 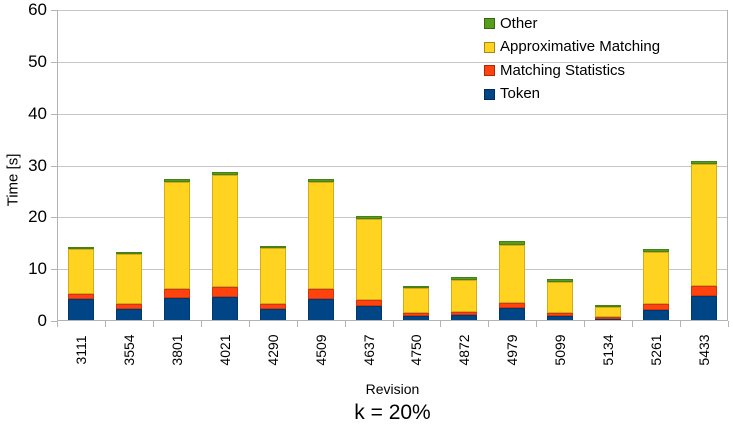 What do you see at coordinates (37, 113) in the screenshot?
I see `y-tick-label: 40` at bounding box center [37, 113].